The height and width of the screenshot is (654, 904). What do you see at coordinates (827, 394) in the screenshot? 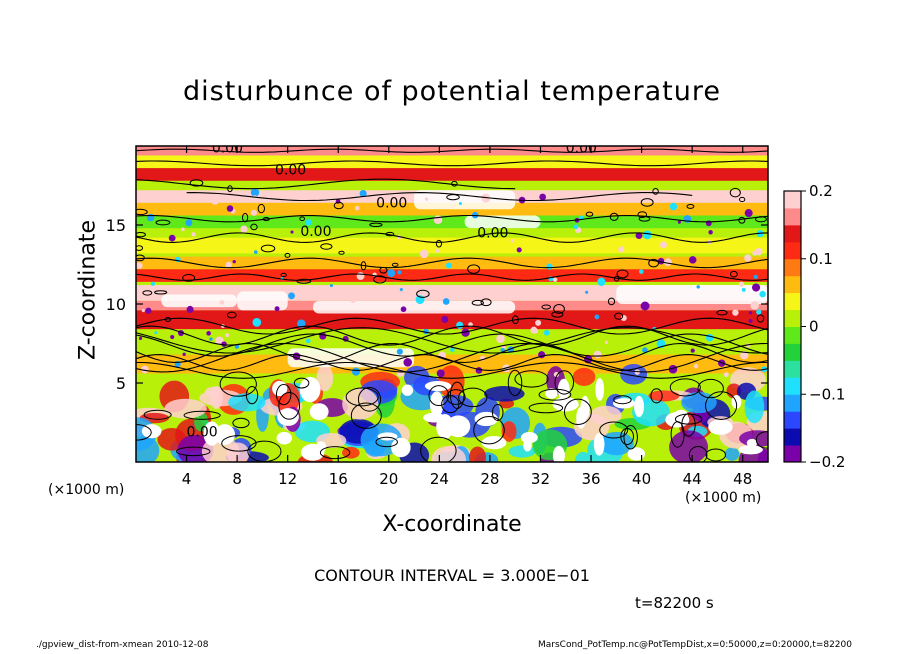
I see `colorbar-tick-label: −0.1` at bounding box center [827, 394].